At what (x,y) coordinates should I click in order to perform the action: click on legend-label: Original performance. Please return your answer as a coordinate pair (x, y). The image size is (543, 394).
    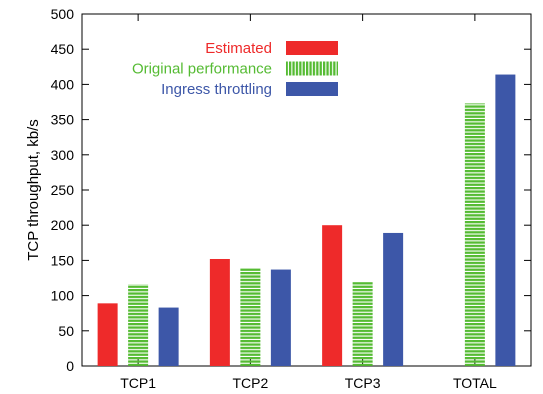
    Looking at the image, I should click on (202, 69).